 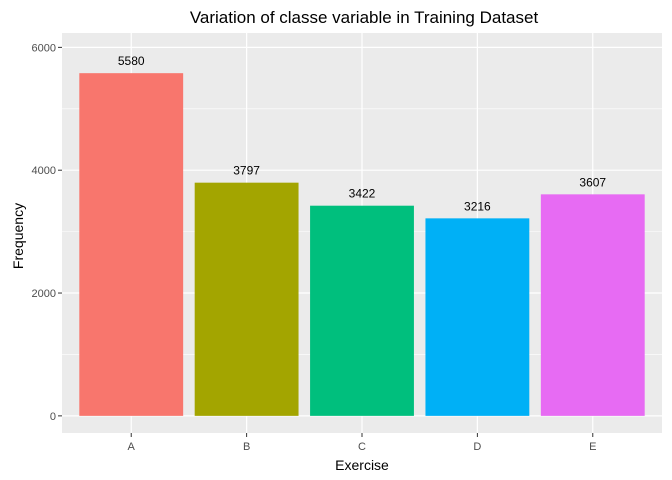 What do you see at coordinates (44, 171) in the screenshot?
I see `y-tick-label: 4000` at bounding box center [44, 171].